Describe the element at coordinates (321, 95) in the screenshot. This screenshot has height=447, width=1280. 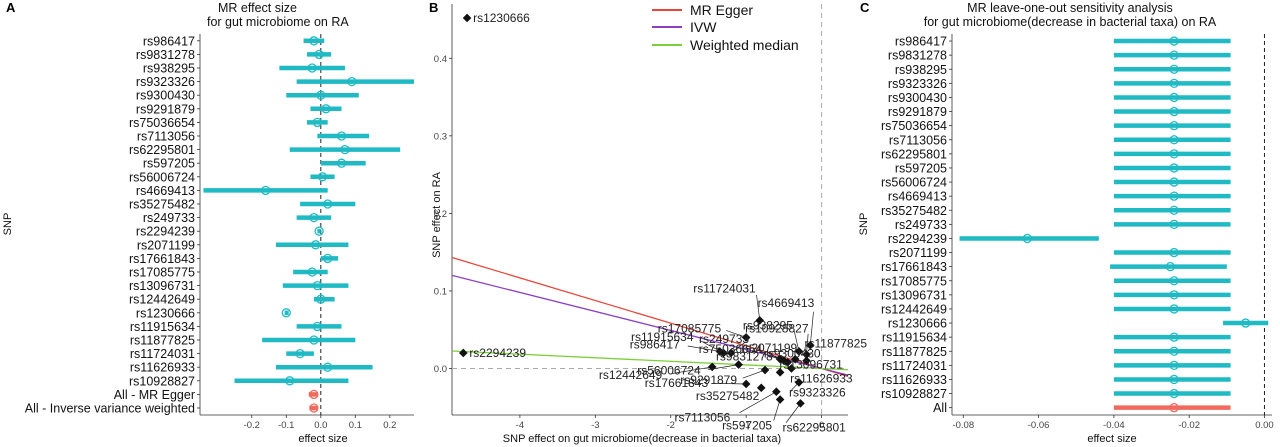
I see `point-estimate-rs9300430` at that location.